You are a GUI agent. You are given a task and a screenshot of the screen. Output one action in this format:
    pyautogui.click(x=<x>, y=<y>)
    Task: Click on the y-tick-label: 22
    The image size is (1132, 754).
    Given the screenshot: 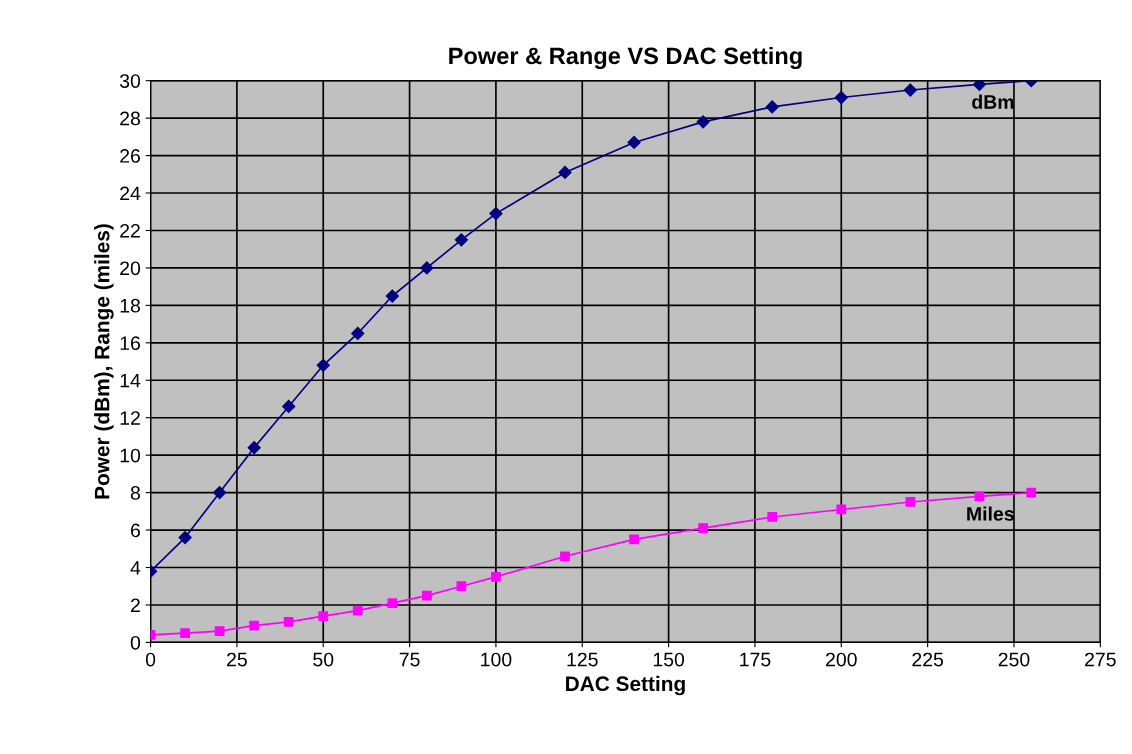 What is the action you would take?
    pyautogui.click(x=130, y=230)
    